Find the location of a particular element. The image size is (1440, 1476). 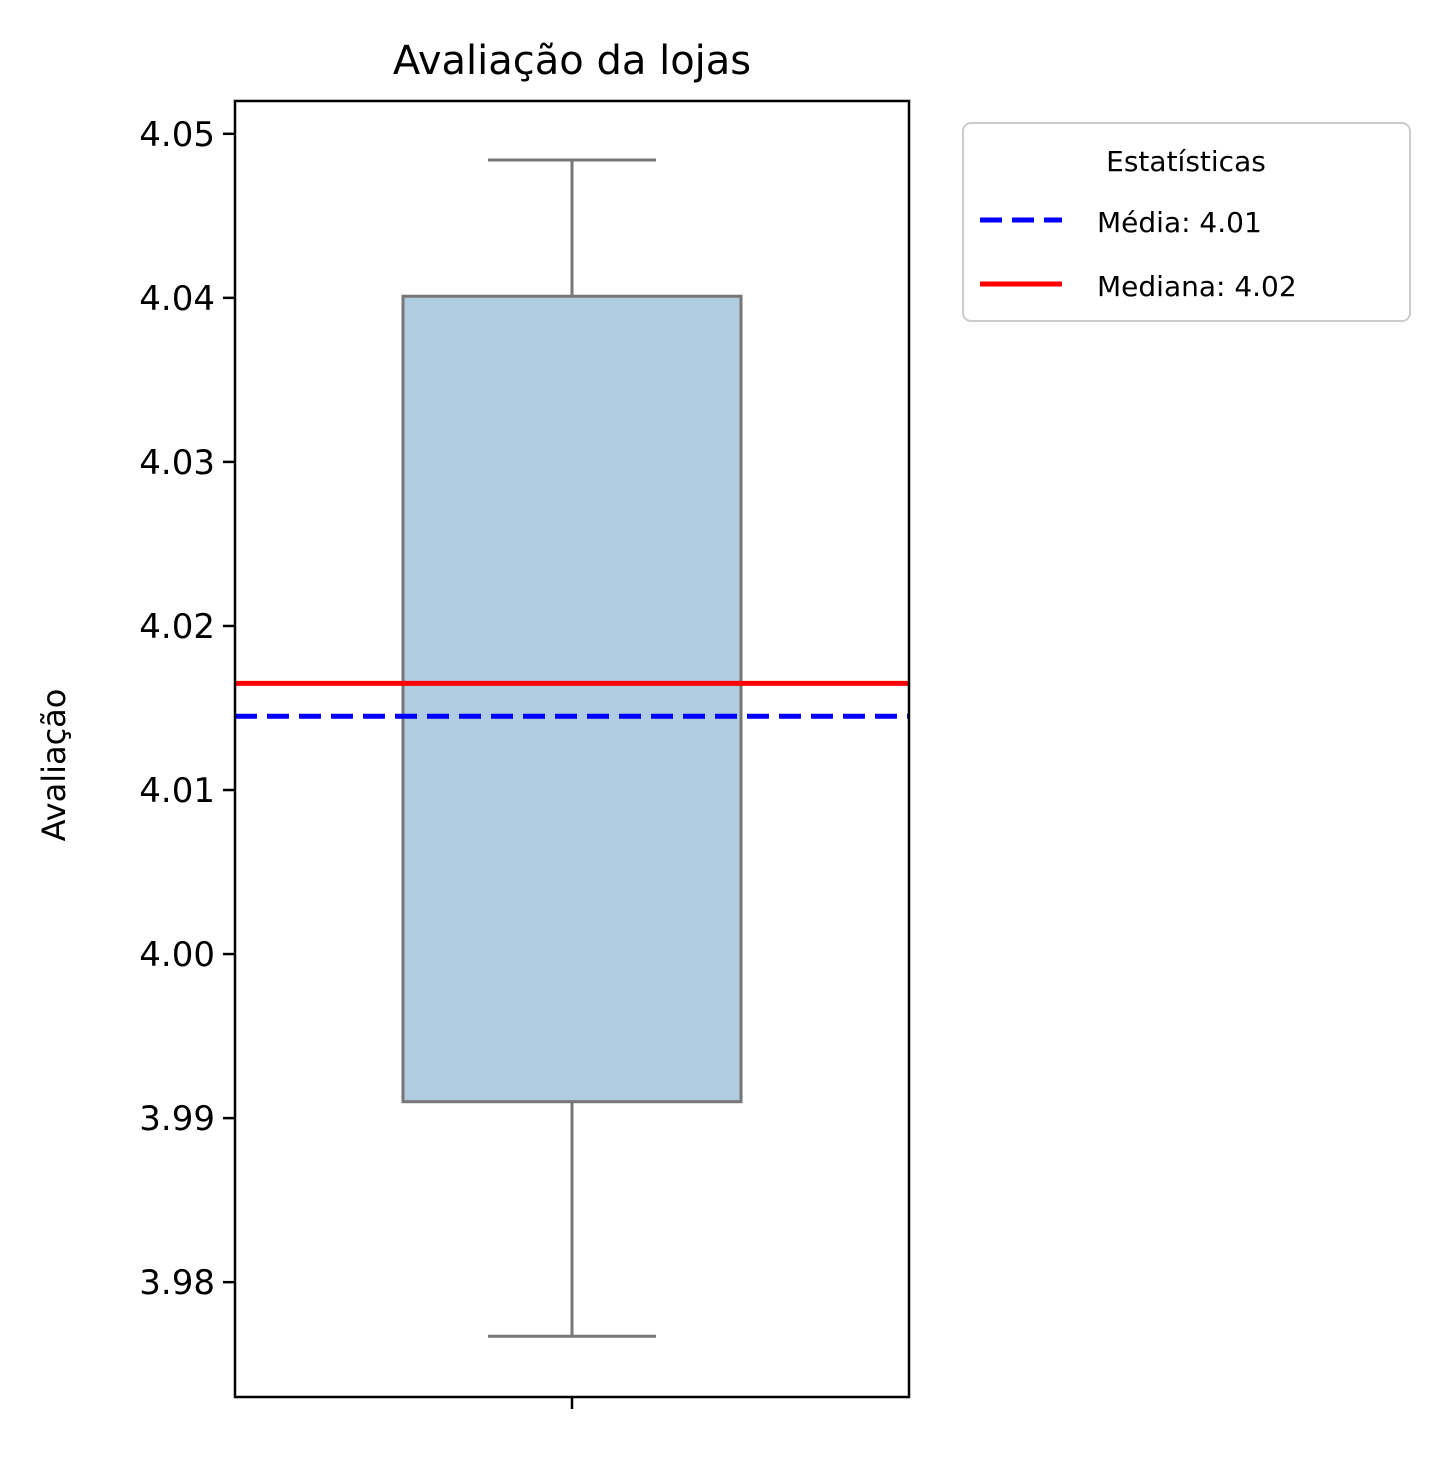

chart-title: Avaliação da lojas is located at coordinates (572, 61).